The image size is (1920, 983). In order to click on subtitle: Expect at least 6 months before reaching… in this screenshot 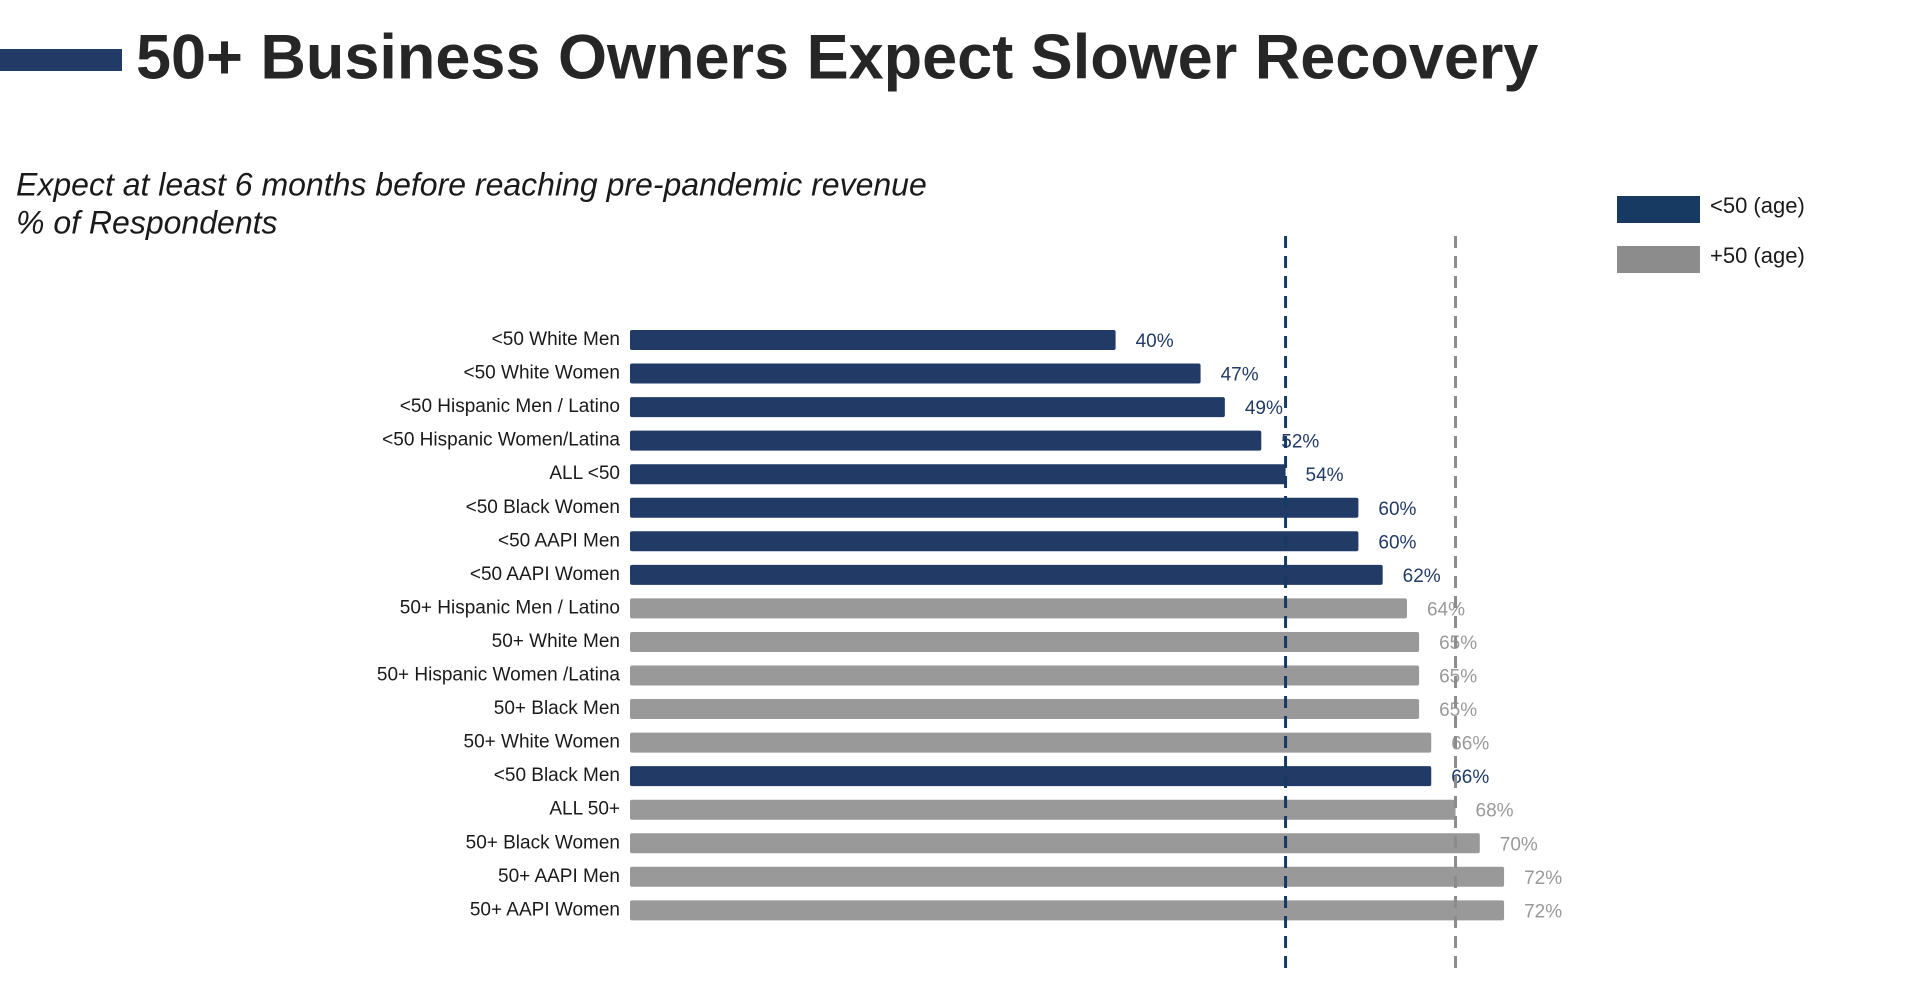, I will do `click(471, 184)`.